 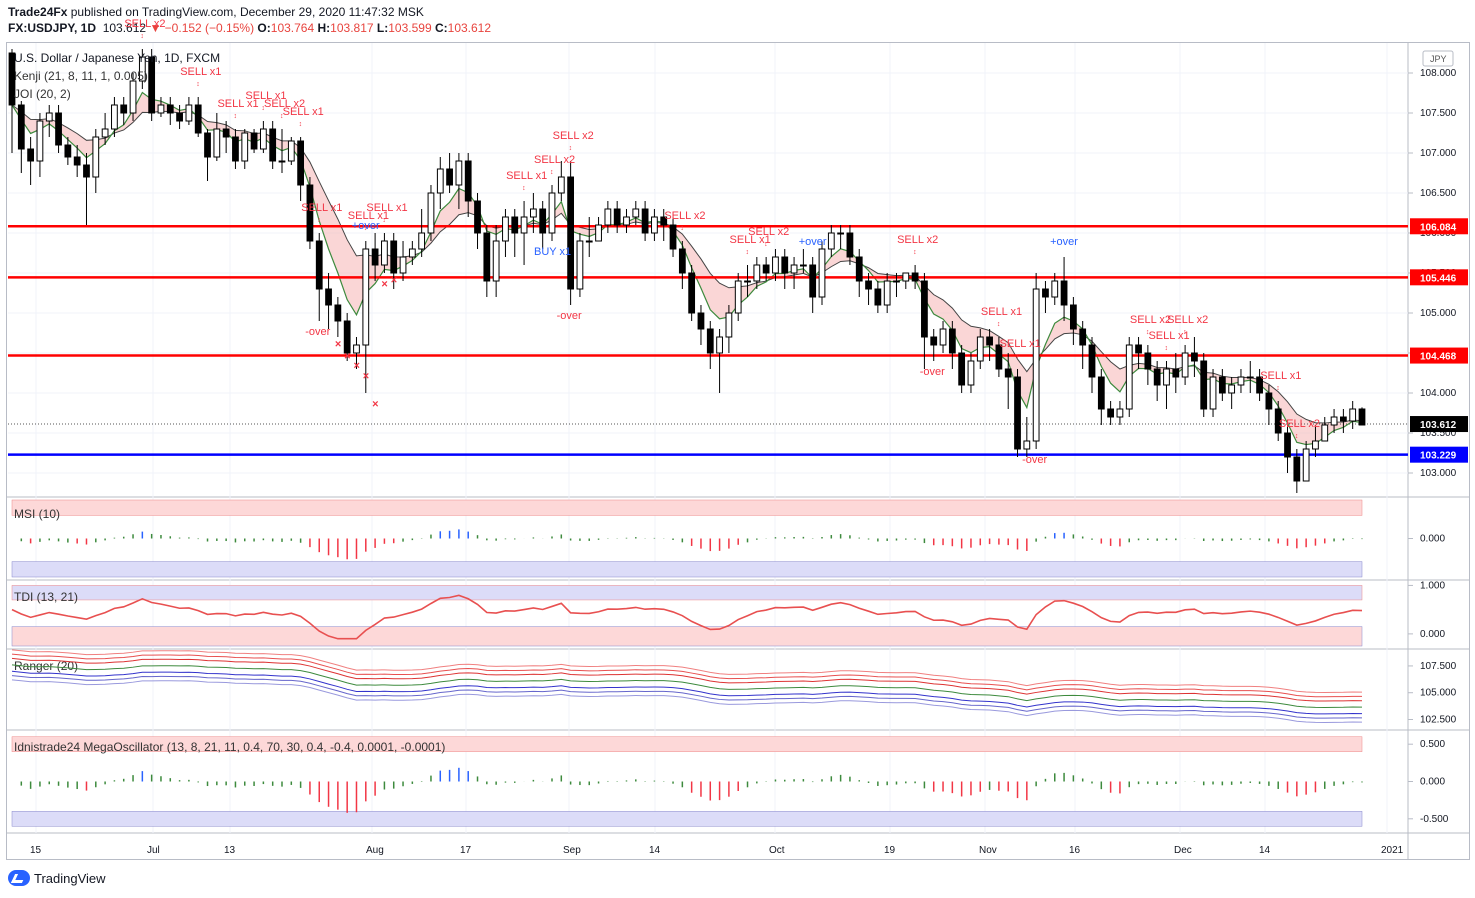 What do you see at coordinates (410, 28) in the screenshot?
I see `low-value: 103.599` at bounding box center [410, 28].